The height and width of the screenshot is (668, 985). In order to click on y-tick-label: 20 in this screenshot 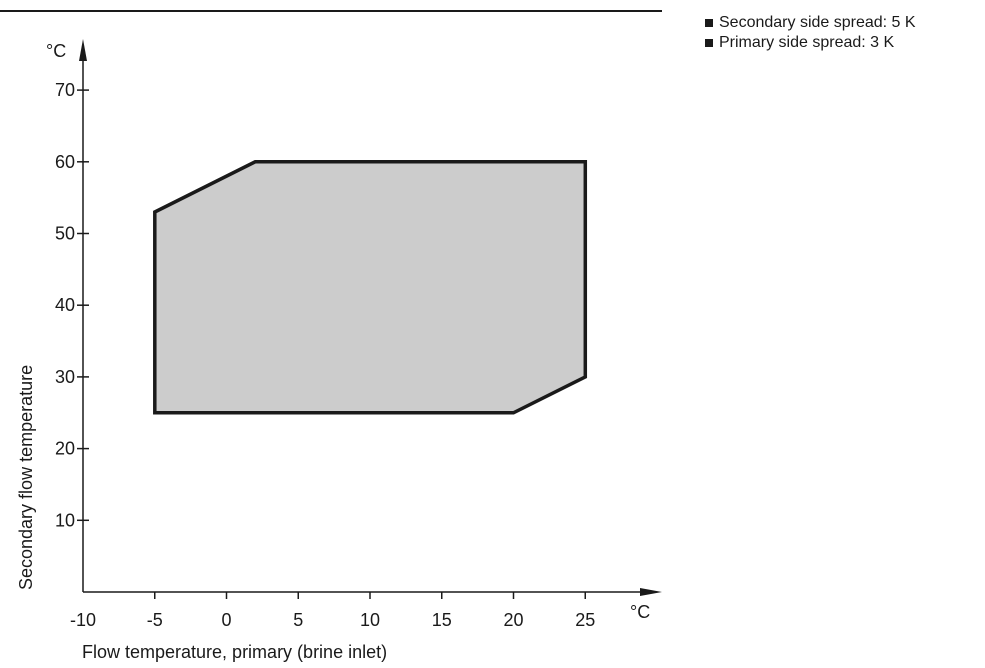, I will do `click(65, 449)`.